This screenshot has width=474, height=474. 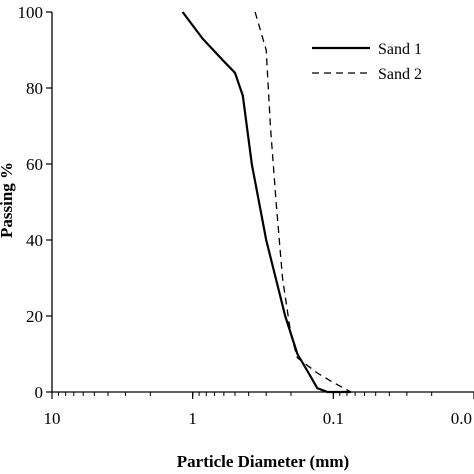 What do you see at coordinates (39, 392) in the screenshot?
I see `y-tick-label: 0` at bounding box center [39, 392].